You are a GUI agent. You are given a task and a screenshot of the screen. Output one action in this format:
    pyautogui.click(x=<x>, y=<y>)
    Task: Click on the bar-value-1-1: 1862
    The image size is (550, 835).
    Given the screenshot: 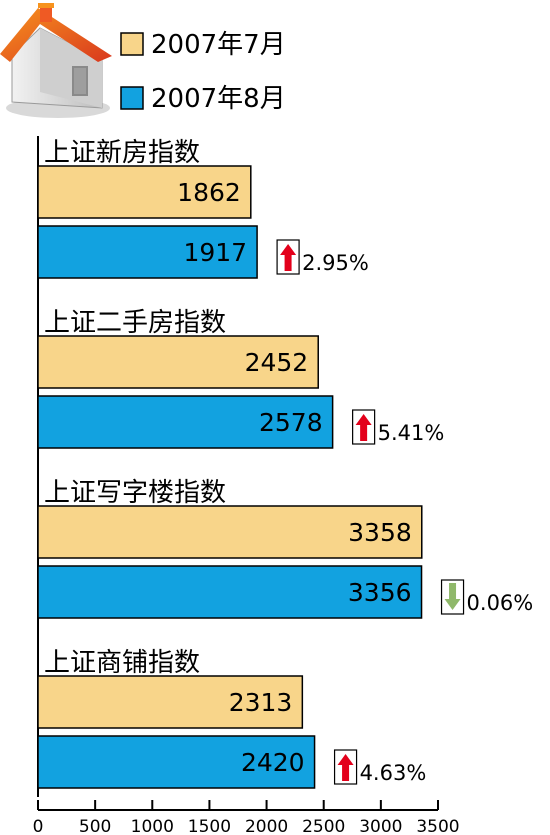 What is the action you would take?
    pyautogui.click(x=209, y=192)
    